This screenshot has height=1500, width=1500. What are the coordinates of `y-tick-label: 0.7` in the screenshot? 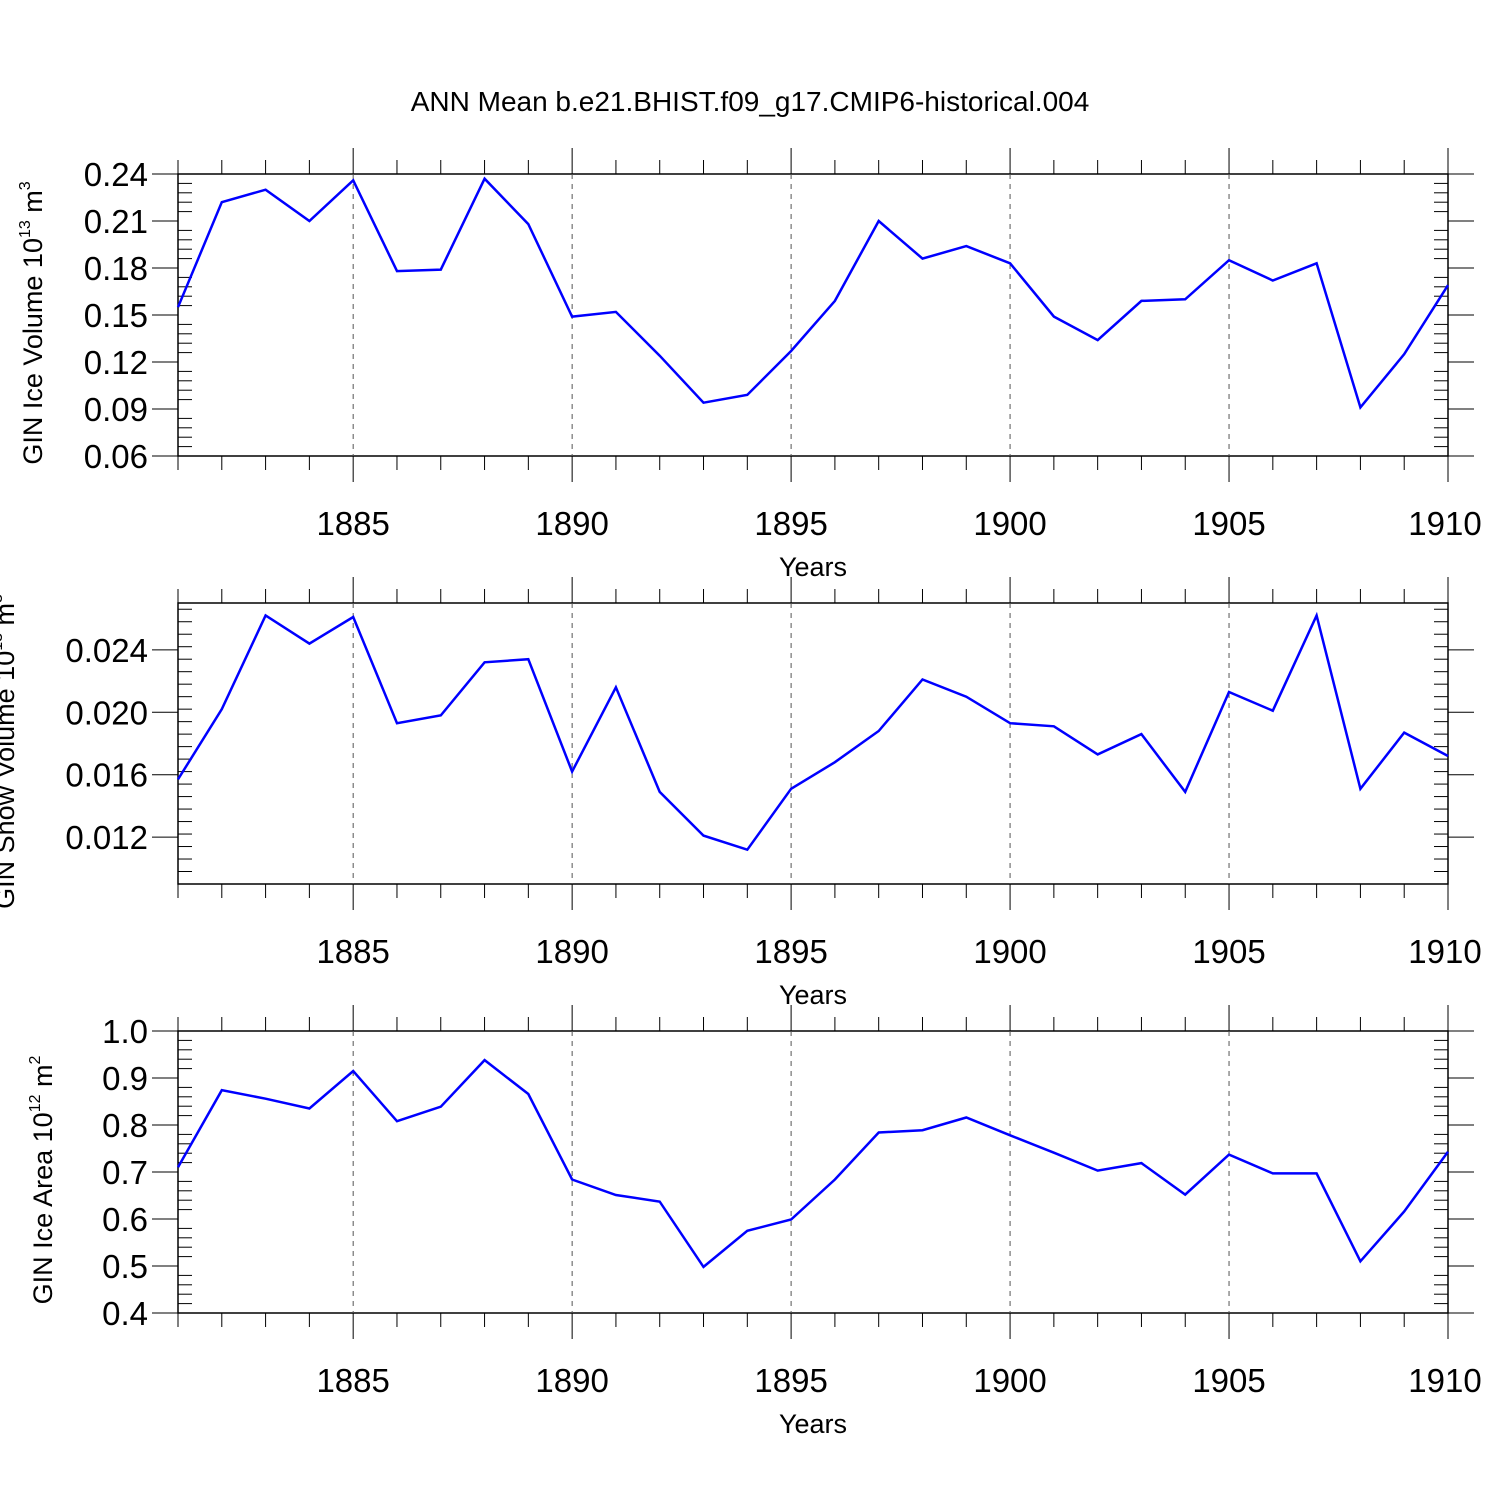 It's located at (125, 1172).